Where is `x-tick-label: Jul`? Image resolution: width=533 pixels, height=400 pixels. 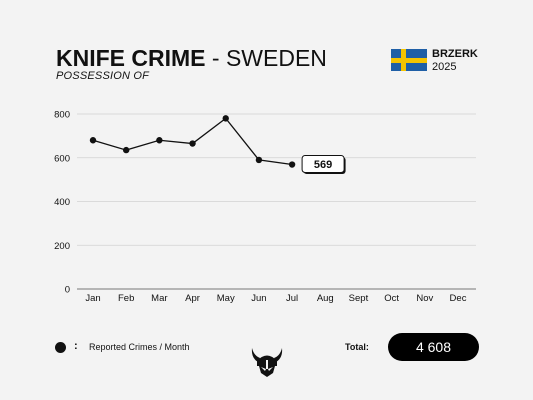 x-tick-label: Jul is located at coordinates (292, 298).